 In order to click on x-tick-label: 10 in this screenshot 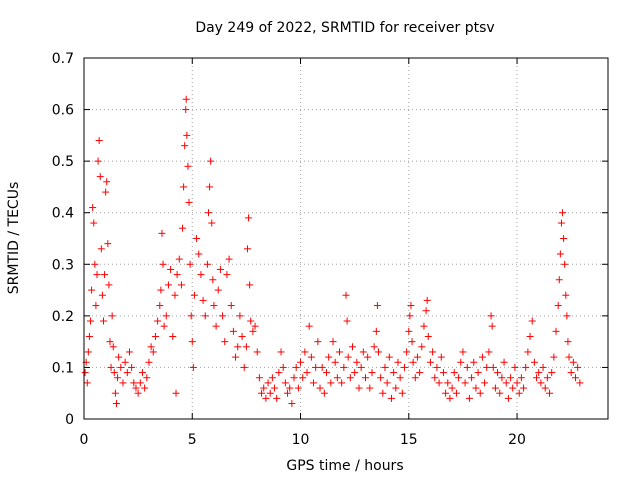, I will do `click(301, 440)`.